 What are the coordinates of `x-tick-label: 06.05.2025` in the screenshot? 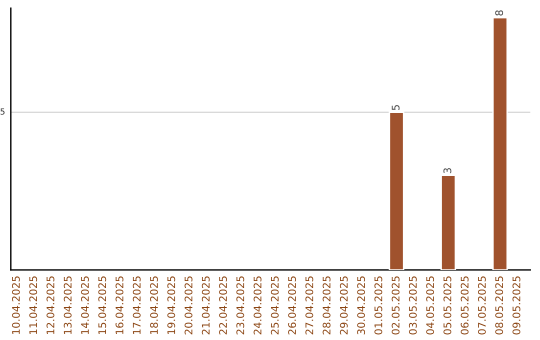 It's located at (464, 305).